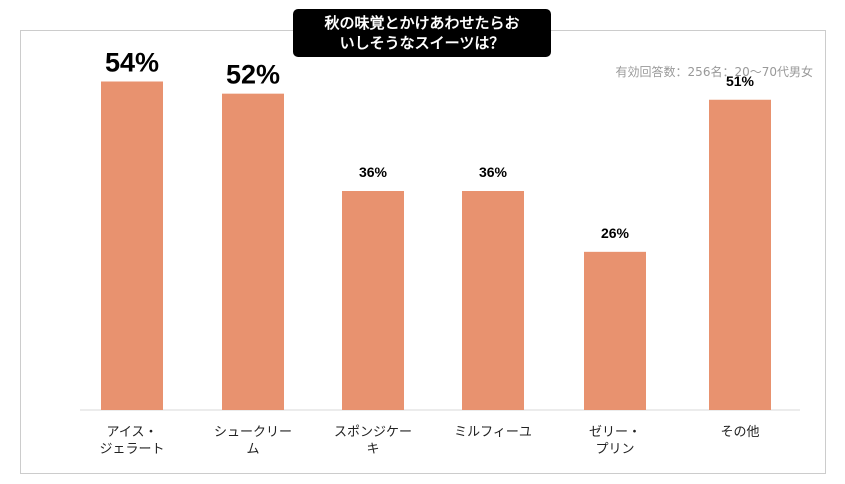 This screenshot has height=484, width=845. I want to click on category-label-line: アイス・, so click(132, 432).